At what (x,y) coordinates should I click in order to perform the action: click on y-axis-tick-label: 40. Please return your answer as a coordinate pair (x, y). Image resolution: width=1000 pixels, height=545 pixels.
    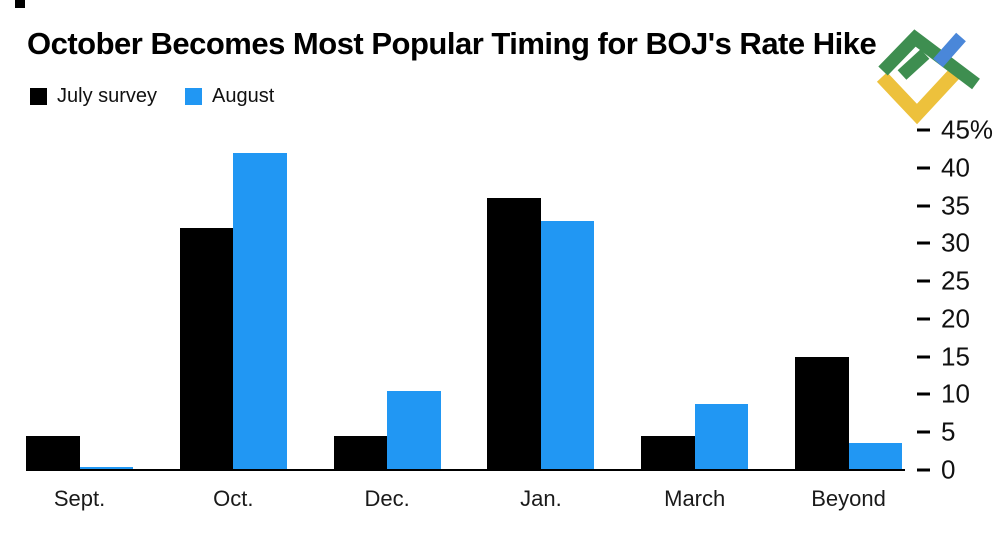
    Looking at the image, I should click on (955, 167).